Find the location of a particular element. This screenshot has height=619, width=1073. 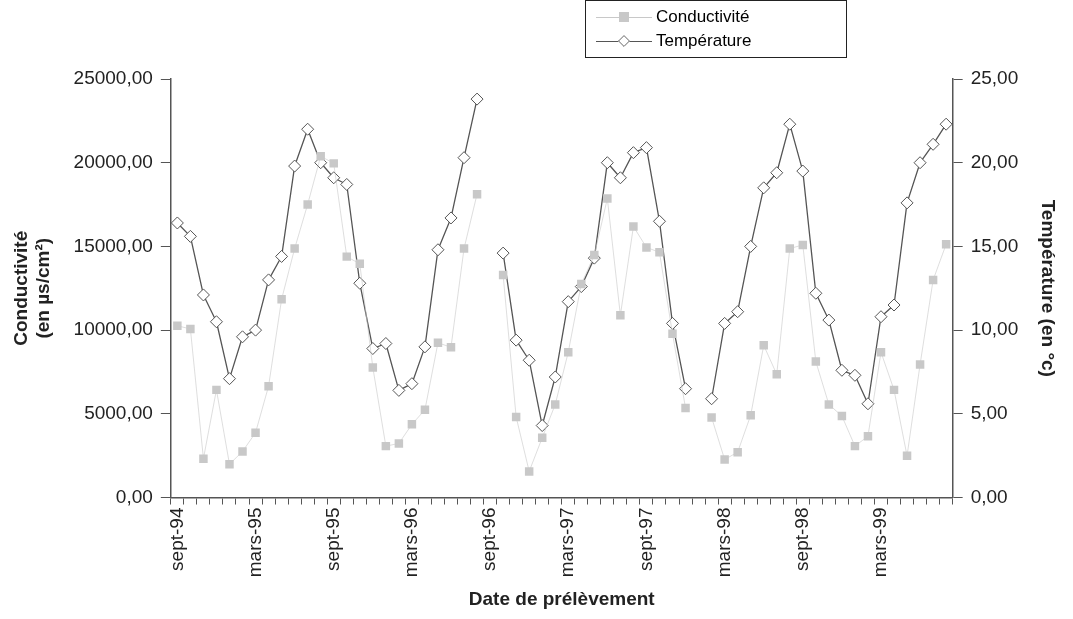

x-tick-label: mars-97 is located at coordinates (567, 542).